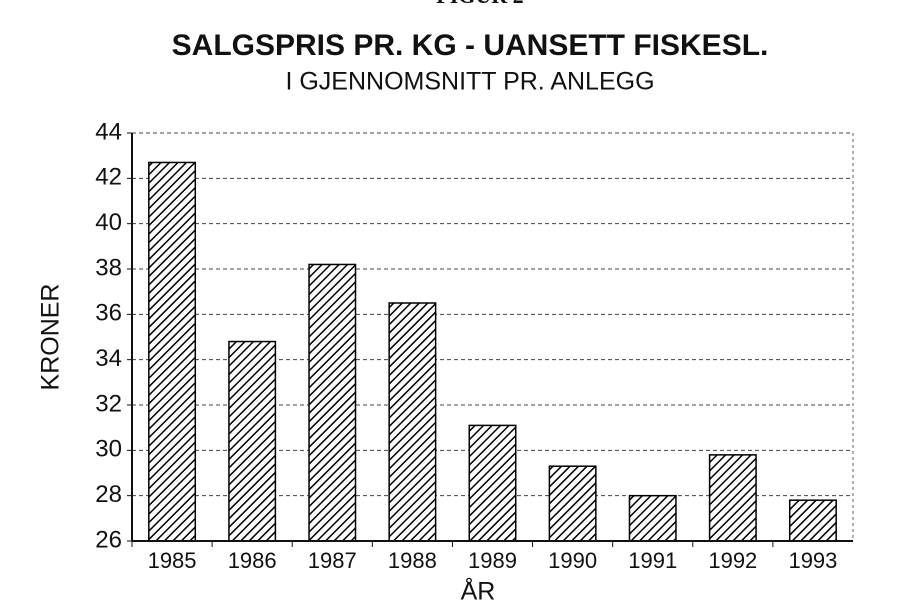  Describe the element at coordinates (108, 358) in the screenshot. I see `y-tick-label: 34` at that location.